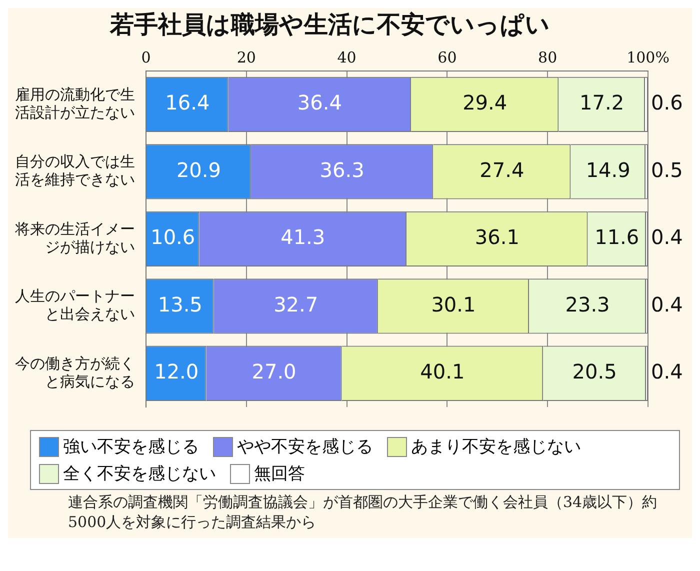 The height and width of the screenshot is (571, 700). What do you see at coordinates (279, 474) in the screenshot?
I see `legend-label: 無回答` at bounding box center [279, 474].